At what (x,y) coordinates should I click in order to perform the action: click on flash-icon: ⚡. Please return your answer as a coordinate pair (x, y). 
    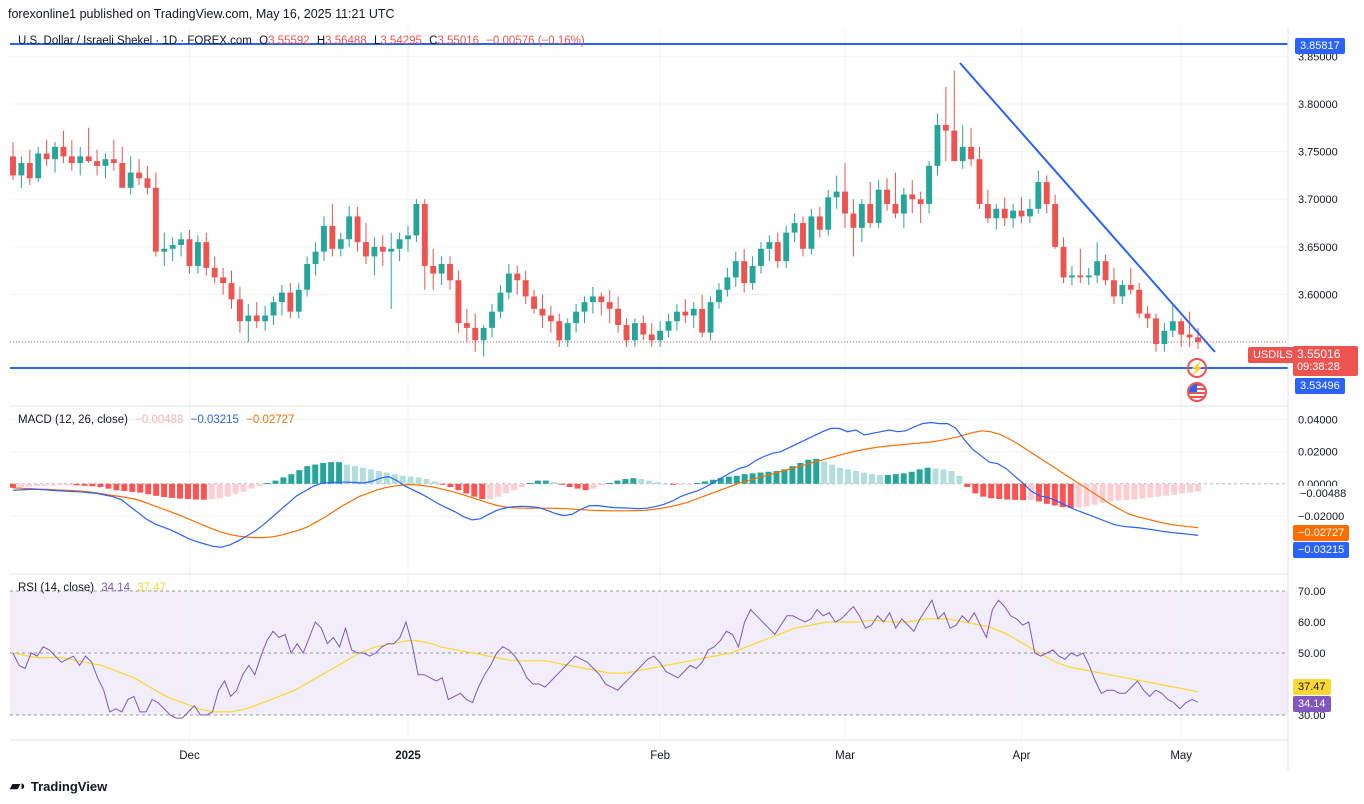
    Looking at the image, I should click on (1197, 368).